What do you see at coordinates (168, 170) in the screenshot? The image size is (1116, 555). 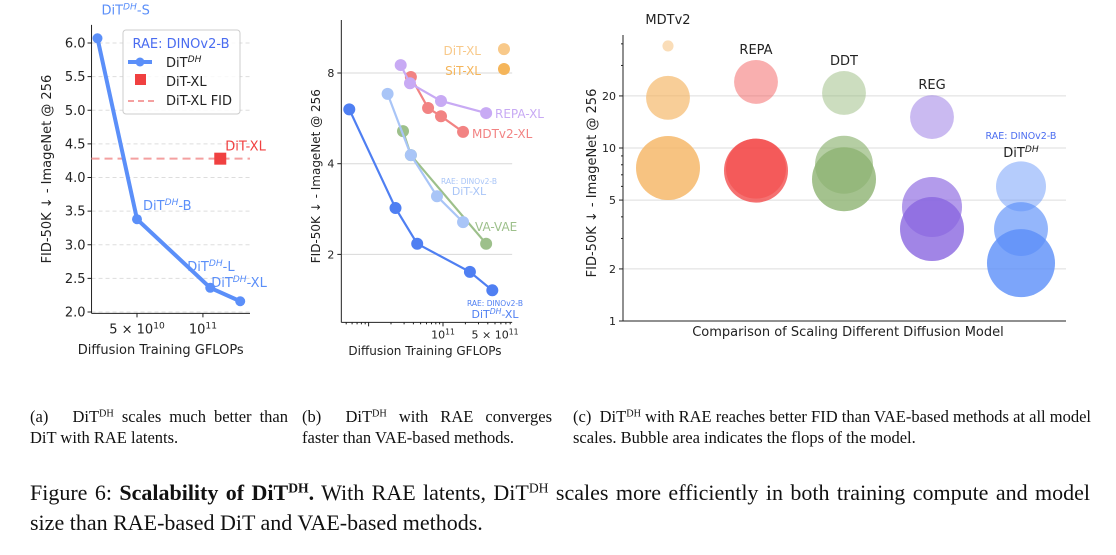 I see `dit-dh-line` at bounding box center [168, 170].